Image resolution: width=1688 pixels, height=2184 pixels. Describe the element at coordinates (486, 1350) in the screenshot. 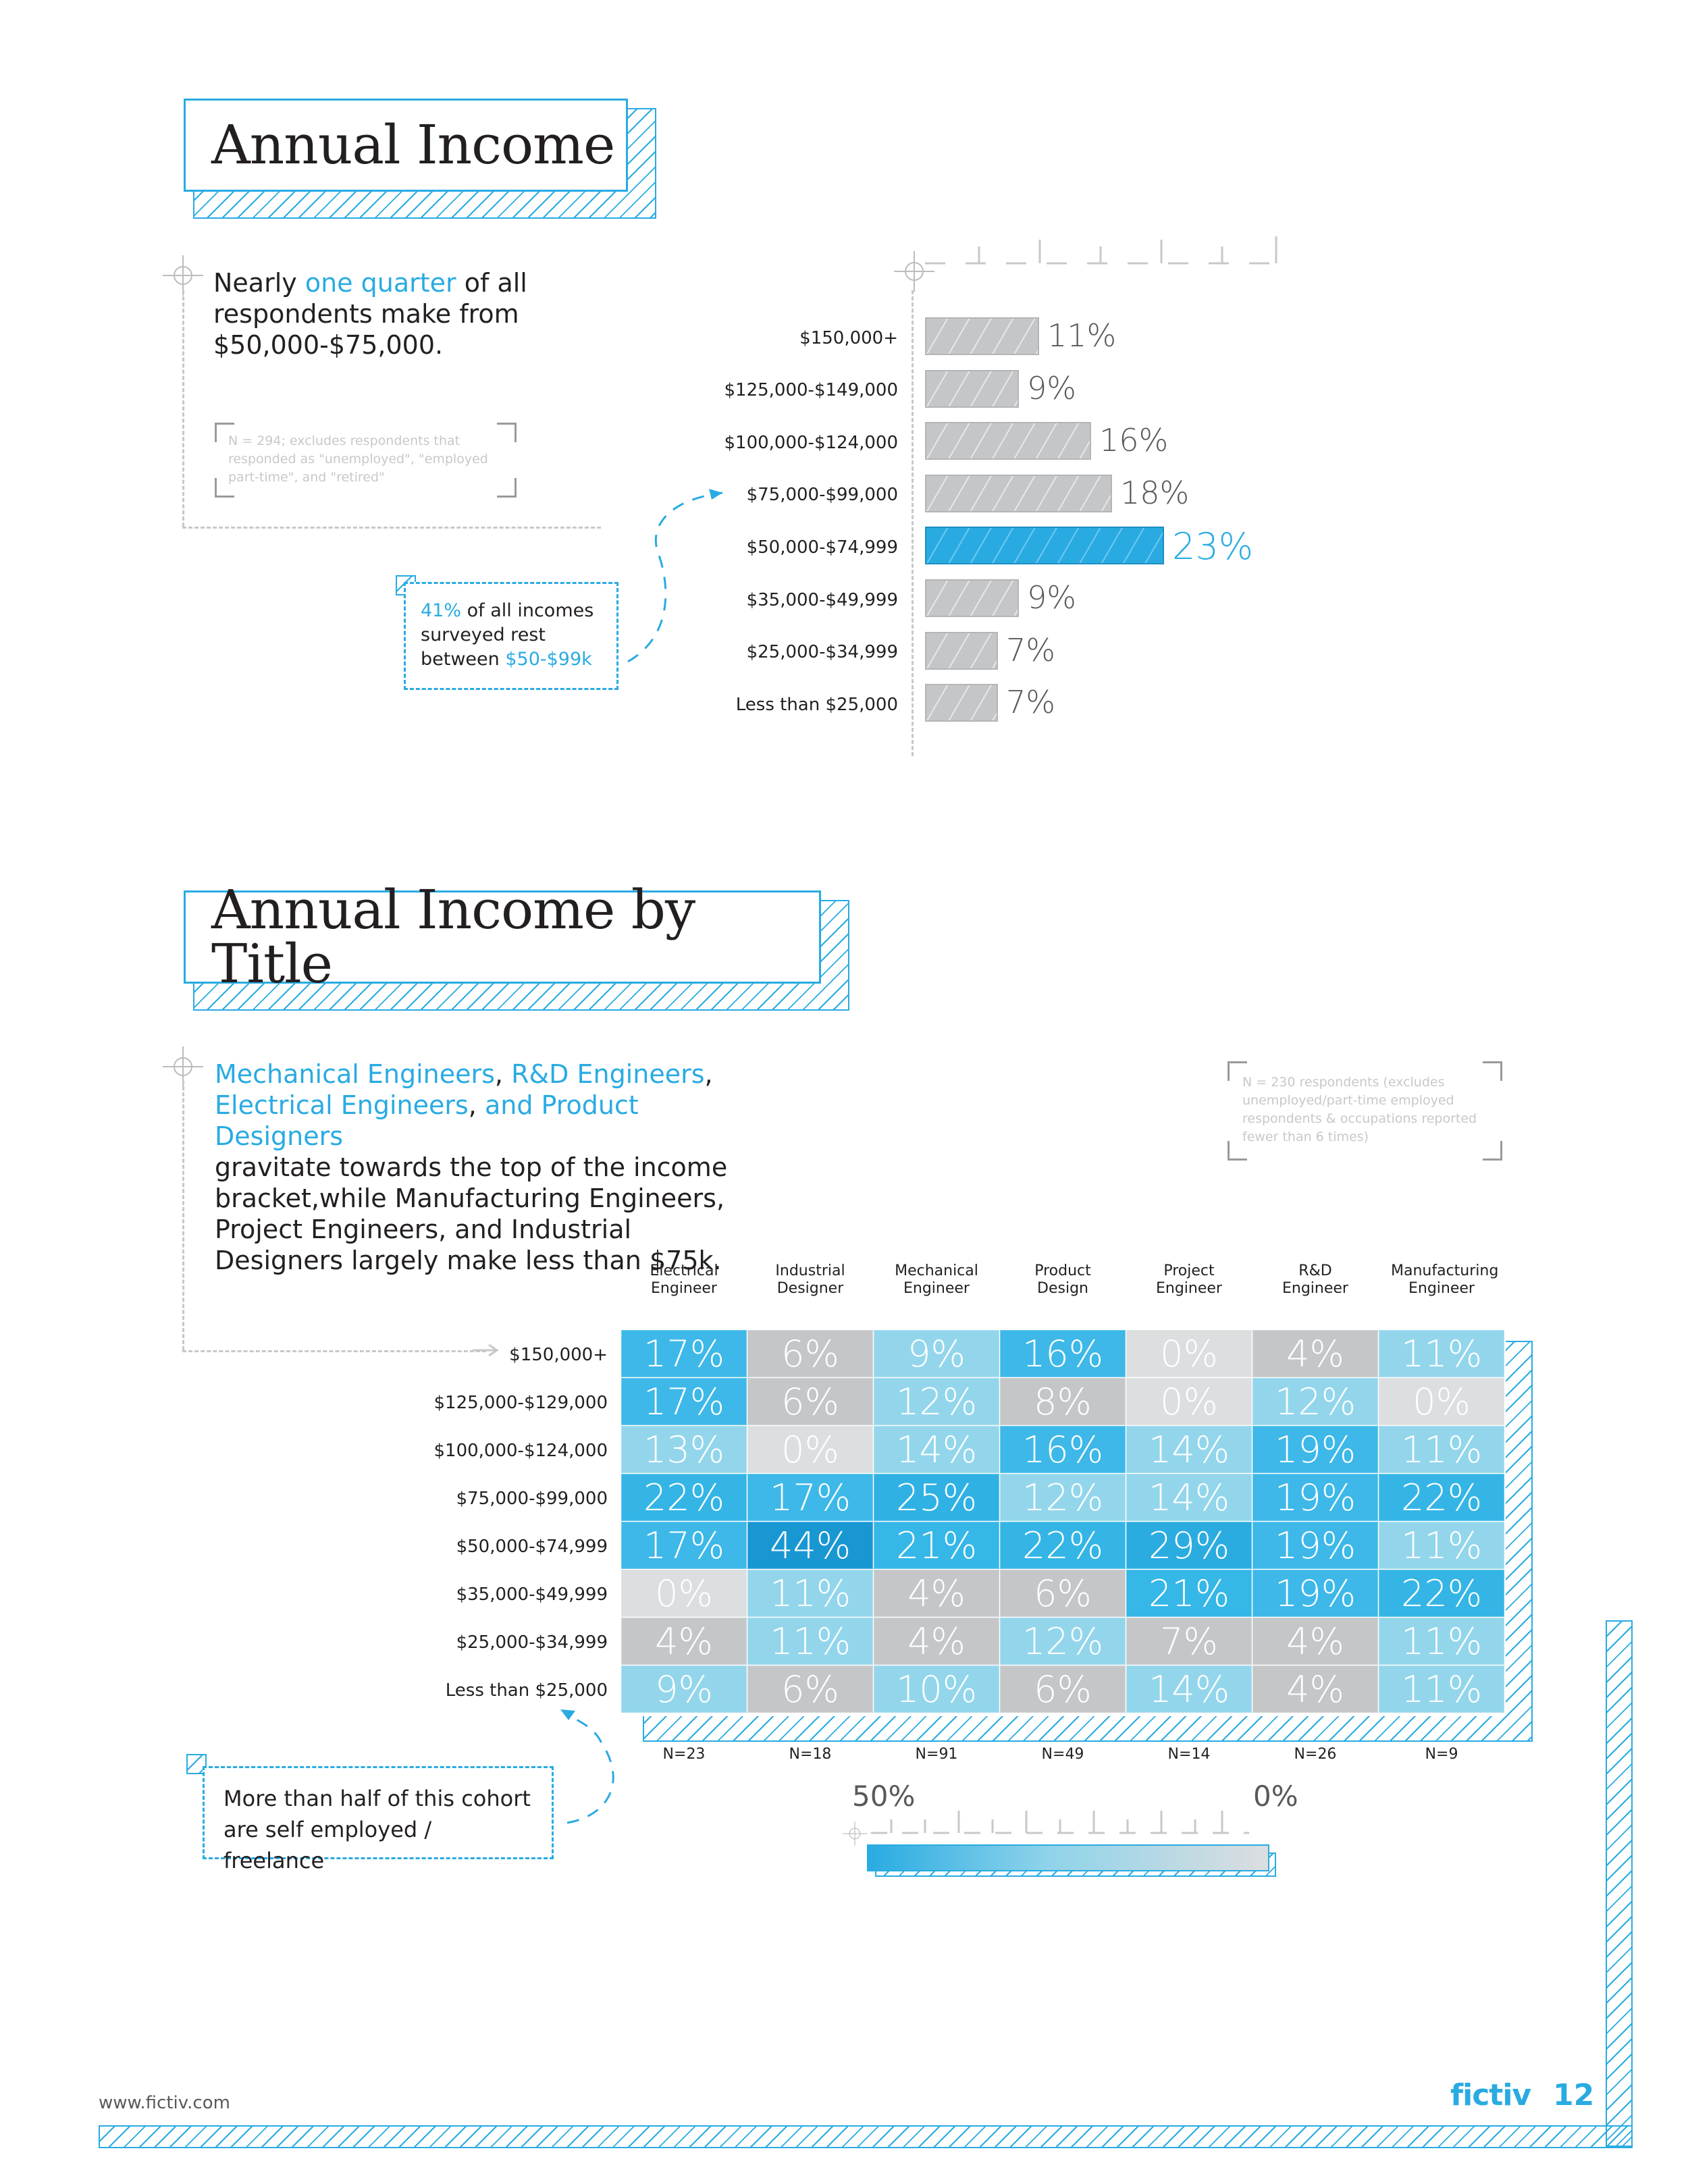

I see `arrow-icon` at that location.